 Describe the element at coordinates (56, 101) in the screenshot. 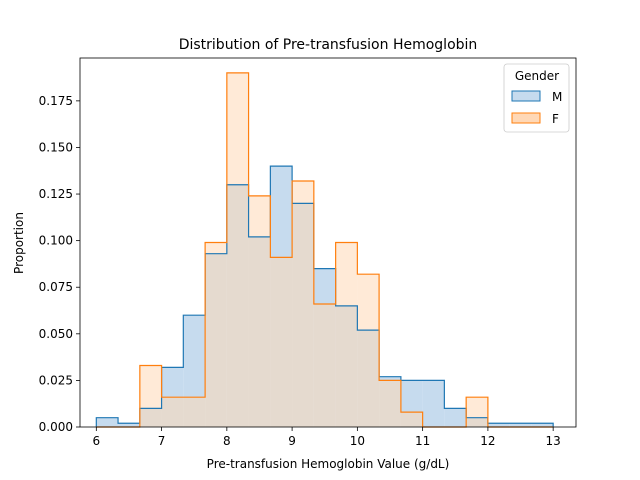

I see `y-tick-label: 0.175` at that location.